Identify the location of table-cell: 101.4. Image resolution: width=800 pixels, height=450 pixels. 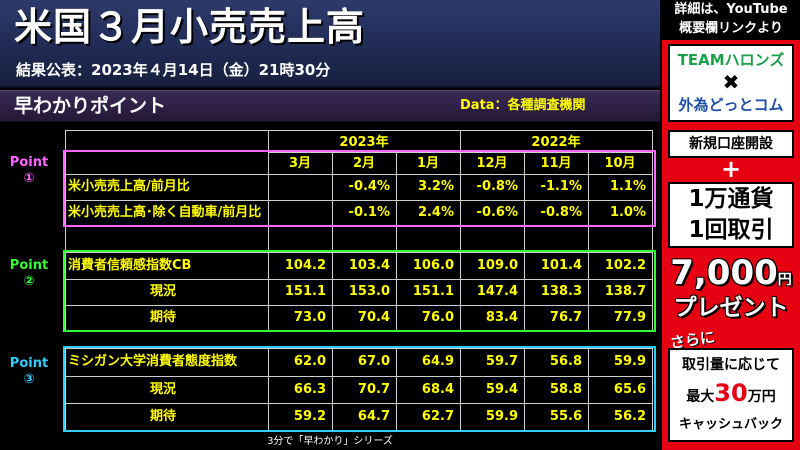
(561, 265).